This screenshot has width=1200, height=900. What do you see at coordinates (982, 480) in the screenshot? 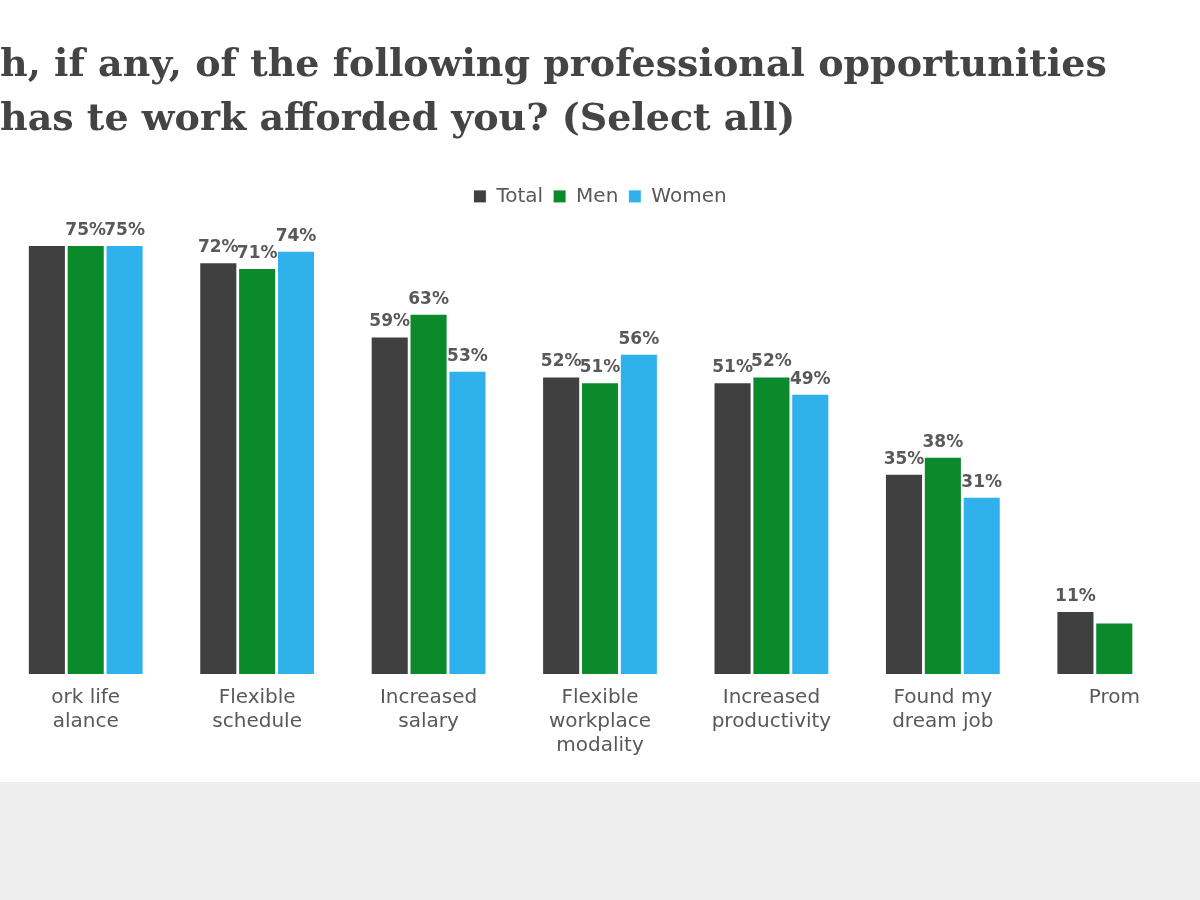
I see `data-label: 31%` at bounding box center [982, 480].